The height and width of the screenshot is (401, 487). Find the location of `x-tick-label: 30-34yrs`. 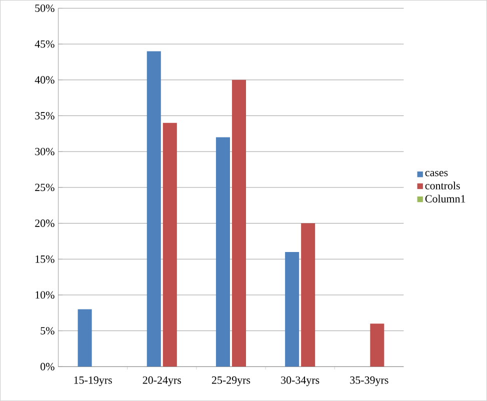

x-tick-label: 30-34yrs is located at coordinates (300, 381).